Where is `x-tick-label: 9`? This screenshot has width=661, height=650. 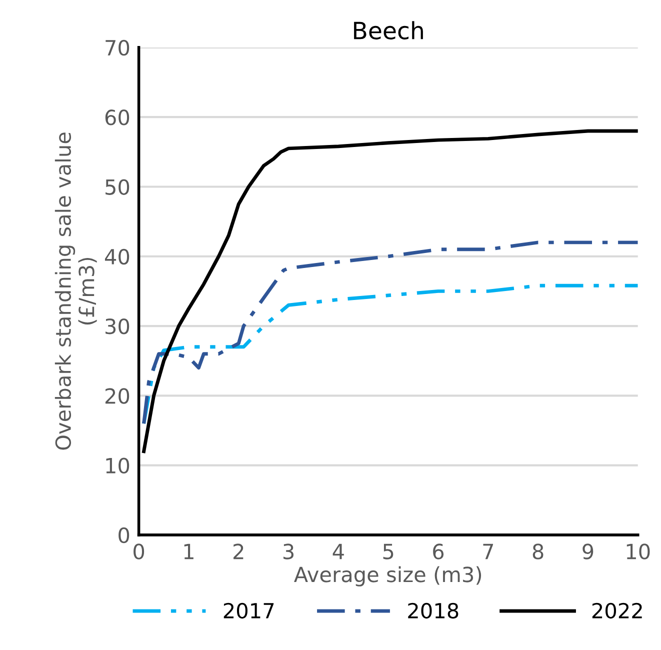 x-tick-label: 9 is located at coordinates (588, 552).